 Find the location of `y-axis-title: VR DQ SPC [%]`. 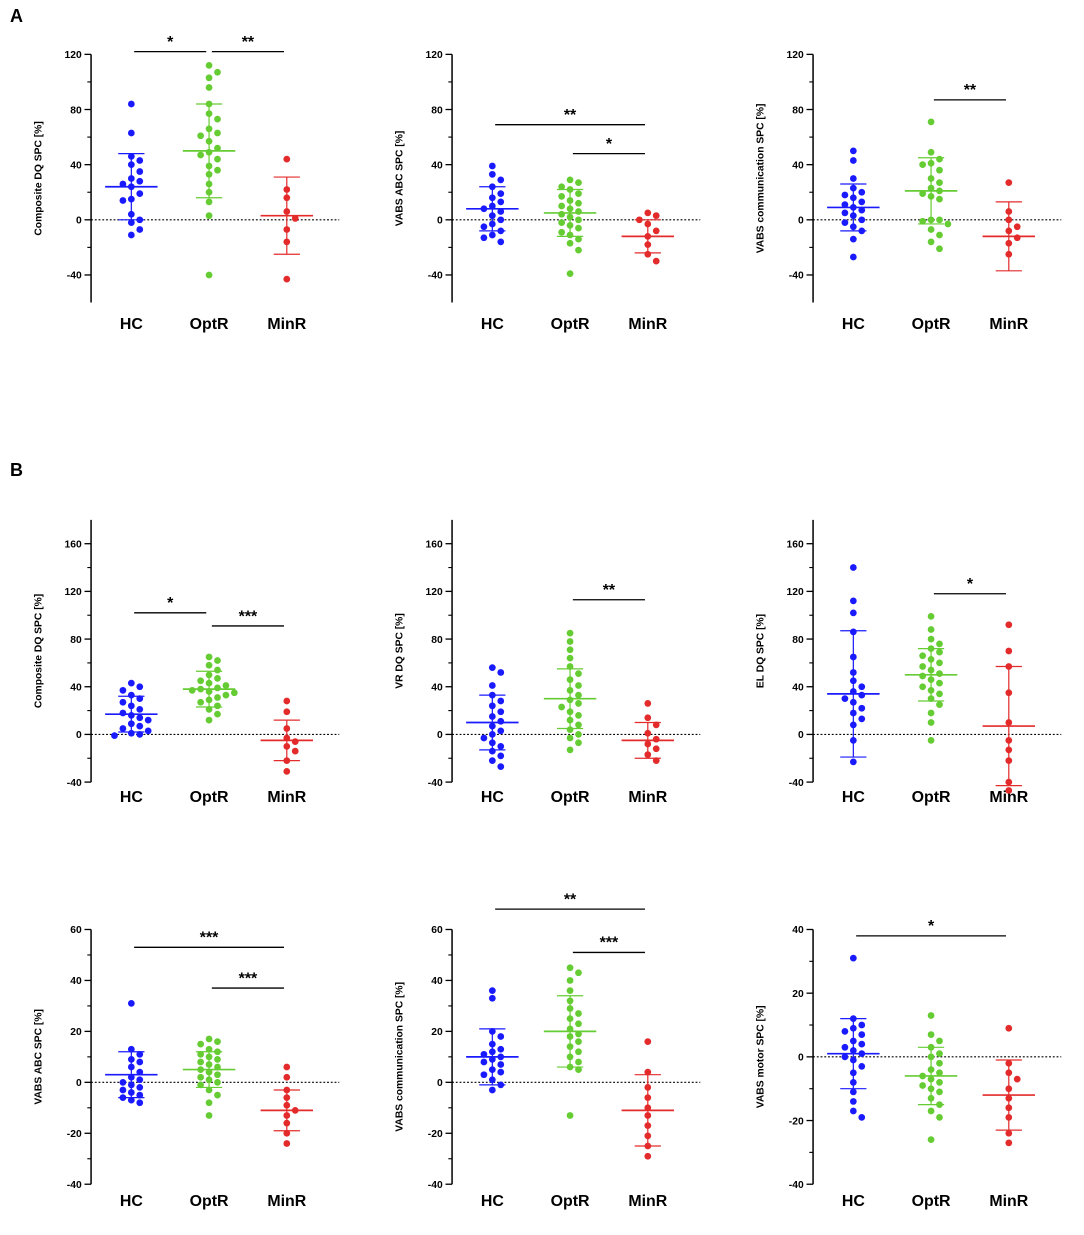

y-axis-title: VR DQ SPC [%] is located at coordinates (399, 651).